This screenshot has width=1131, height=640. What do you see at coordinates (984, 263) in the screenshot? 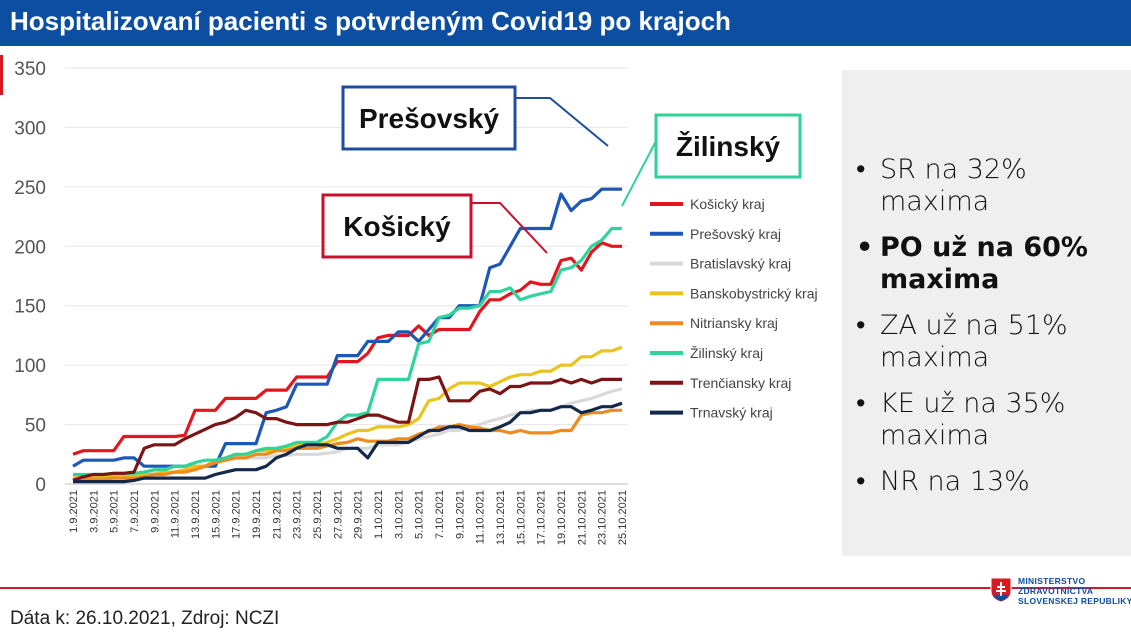
I see `bullet-text: PO už na 60% maxima` at bounding box center [984, 263].